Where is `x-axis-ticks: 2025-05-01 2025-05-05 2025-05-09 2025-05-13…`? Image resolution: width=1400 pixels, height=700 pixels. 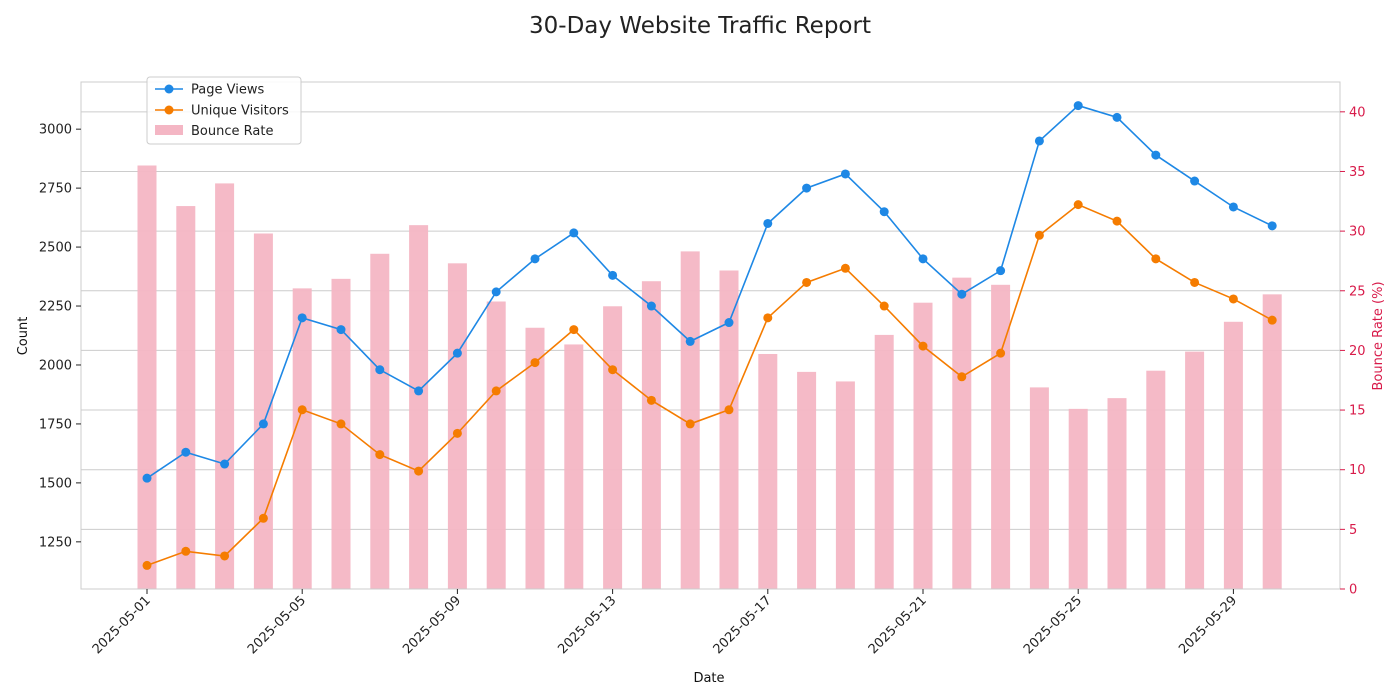
x-axis-ticks: 2025-05-01 2025-05-05 2025-05-09 2025-05-13… is located at coordinates (665, 623).